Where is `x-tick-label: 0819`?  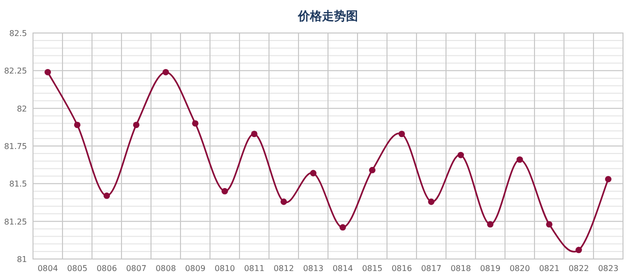
x-tick-label: 0819 is located at coordinates (490, 268).